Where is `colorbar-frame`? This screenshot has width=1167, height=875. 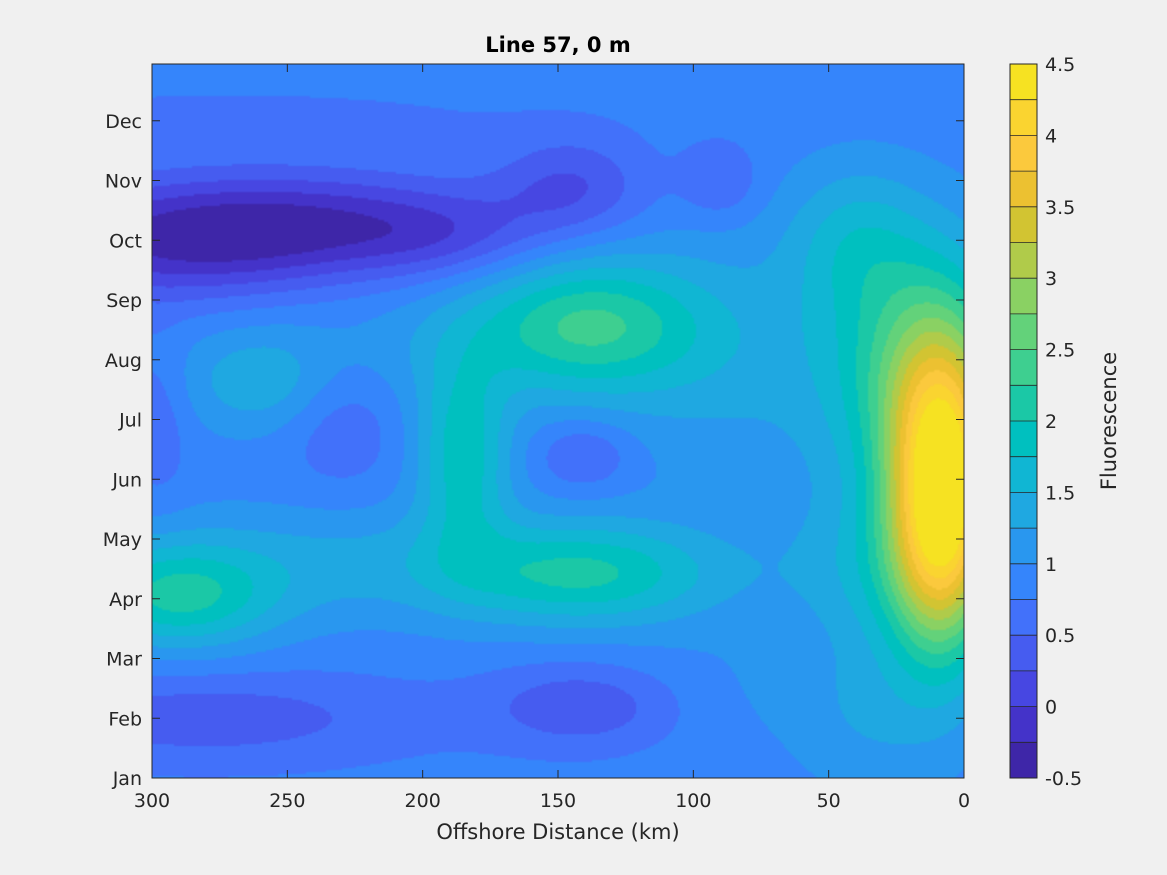 colorbar-frame is located at coordinates (1023, 421).